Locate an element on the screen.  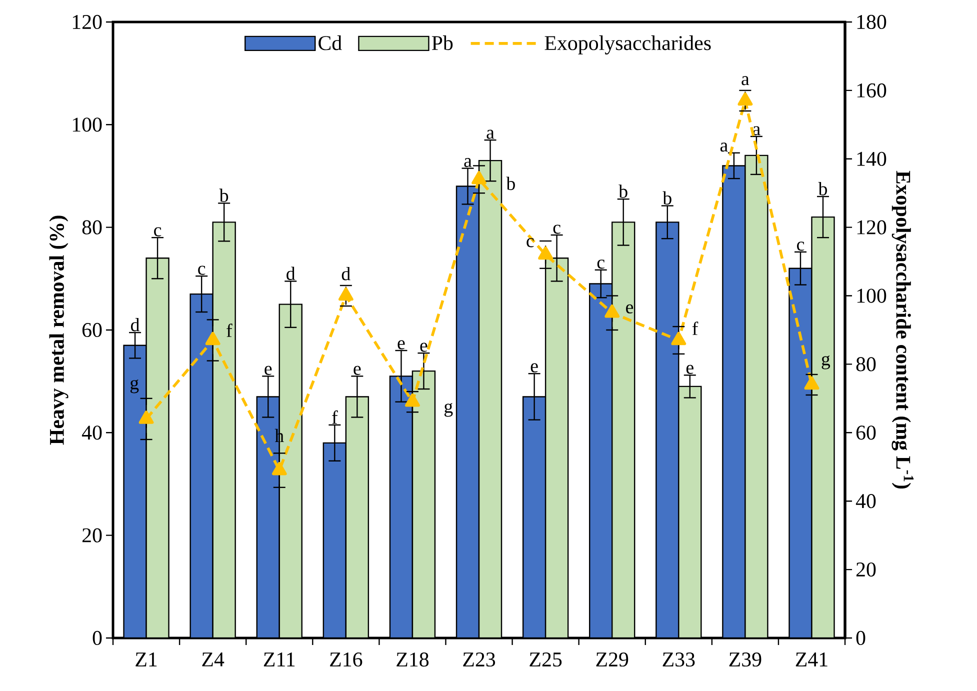
y2-tick-label: 160 is located at coordinates (871, 90).